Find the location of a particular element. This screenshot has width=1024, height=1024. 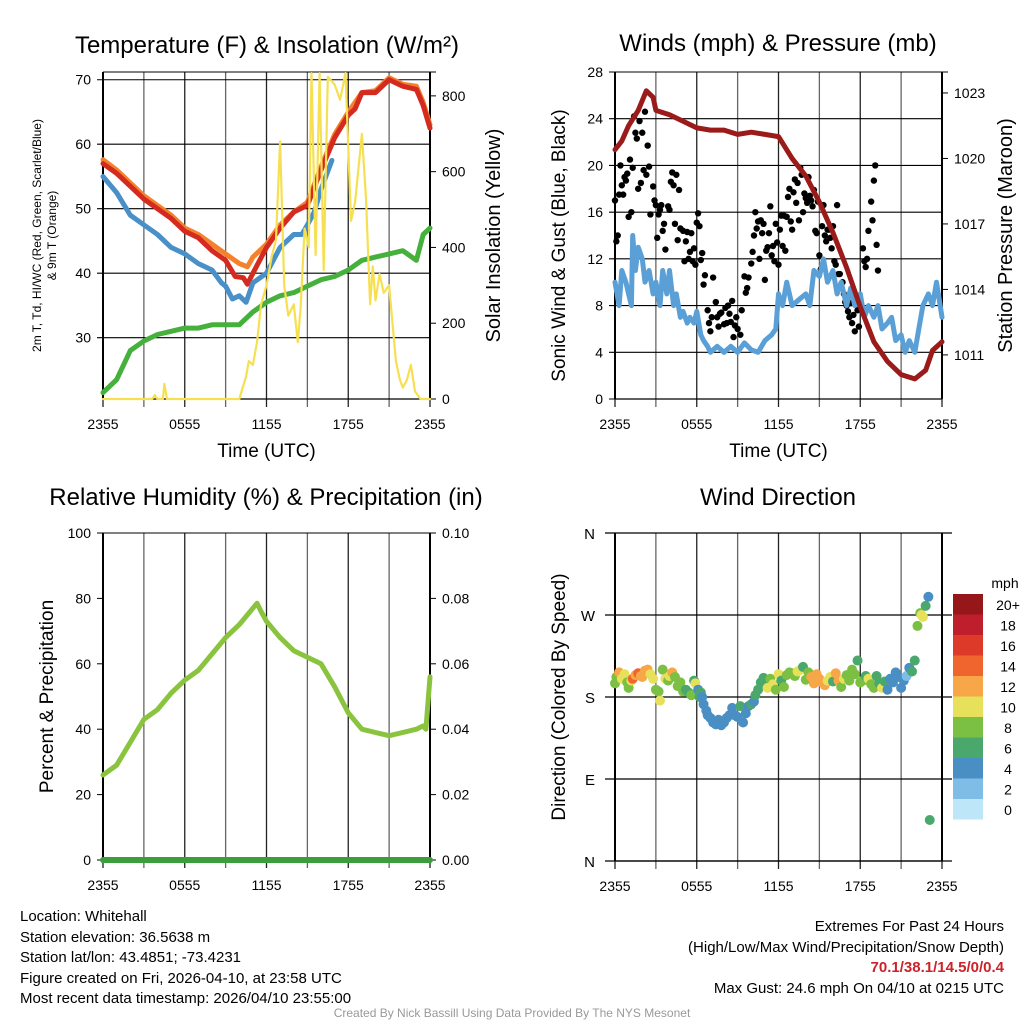

y-tick-label: 40 is located at coordinates (83, 729).